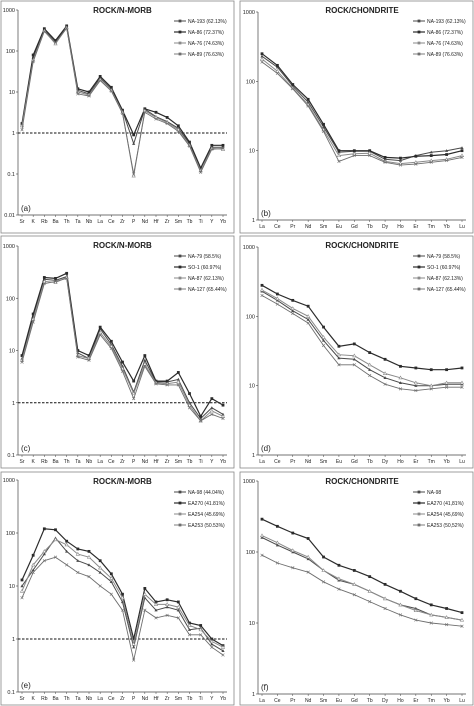 Image resolution: width=474 pixels, height=706 pixels. I want to click on legend-label: NA-86 (72.37%), so click(445, 33).